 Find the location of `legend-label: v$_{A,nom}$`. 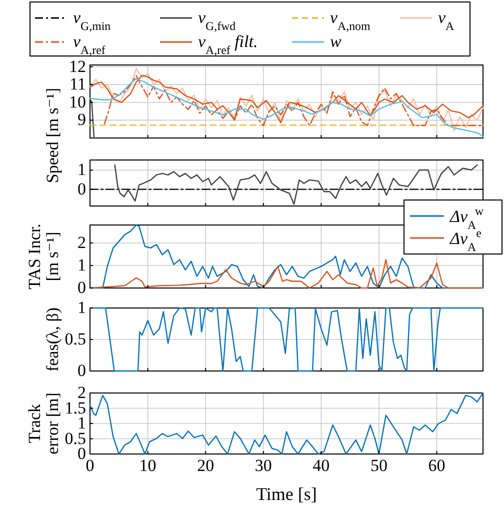

legend-label: v$_{A,nom}$ is located at coordinates (350, 20).